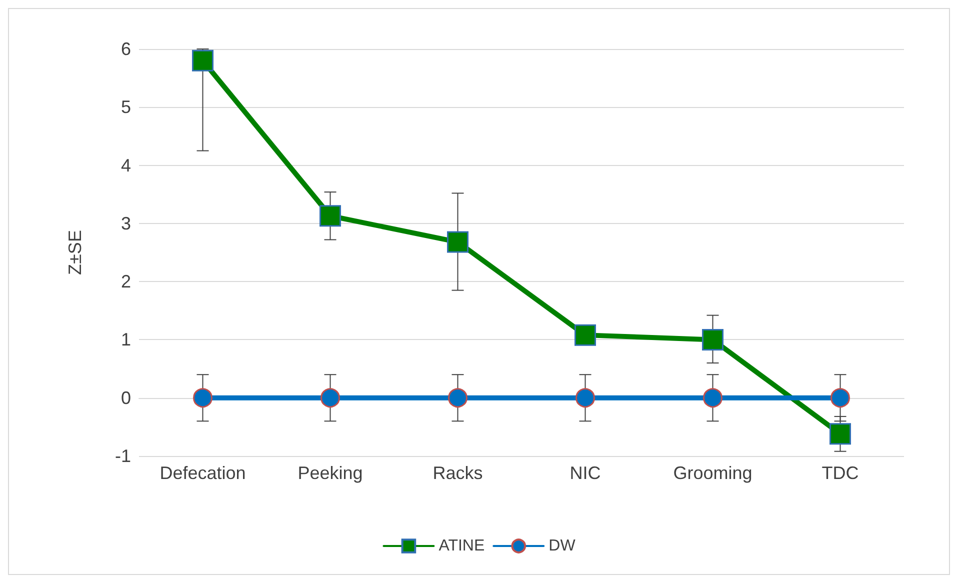  I want to click on legend-label: ATINE, so click(461, 546).